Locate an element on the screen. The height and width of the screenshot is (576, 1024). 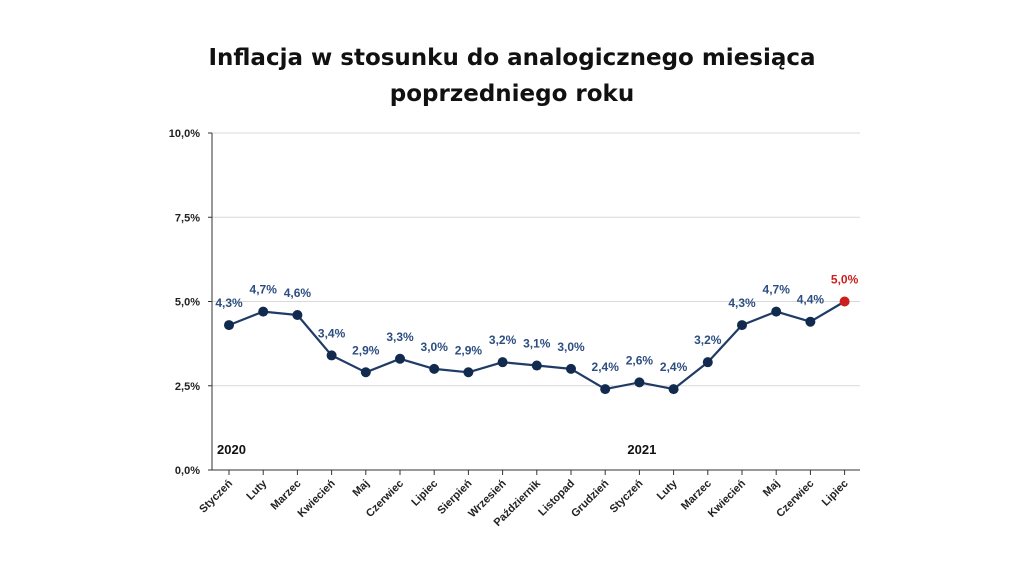
data-label: 4,6% is located at coordinates (298, 293).